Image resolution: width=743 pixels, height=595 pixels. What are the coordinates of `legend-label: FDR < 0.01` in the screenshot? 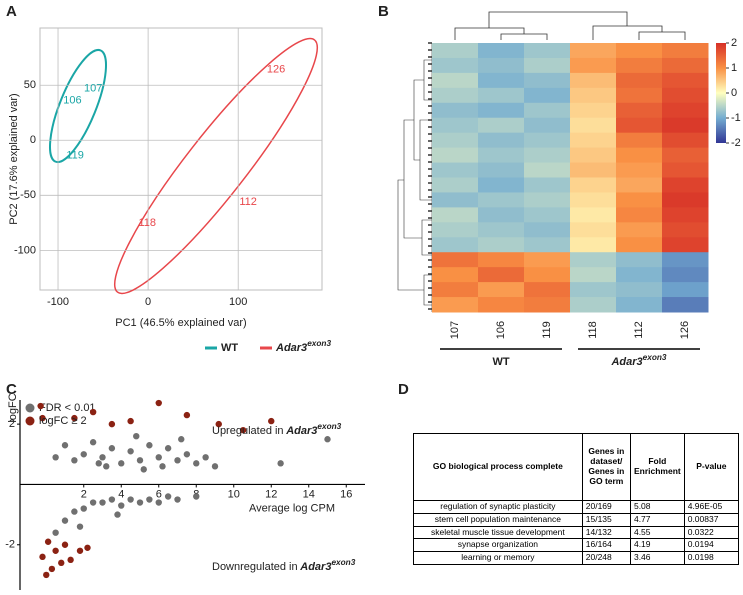 It's located at (67, 408).